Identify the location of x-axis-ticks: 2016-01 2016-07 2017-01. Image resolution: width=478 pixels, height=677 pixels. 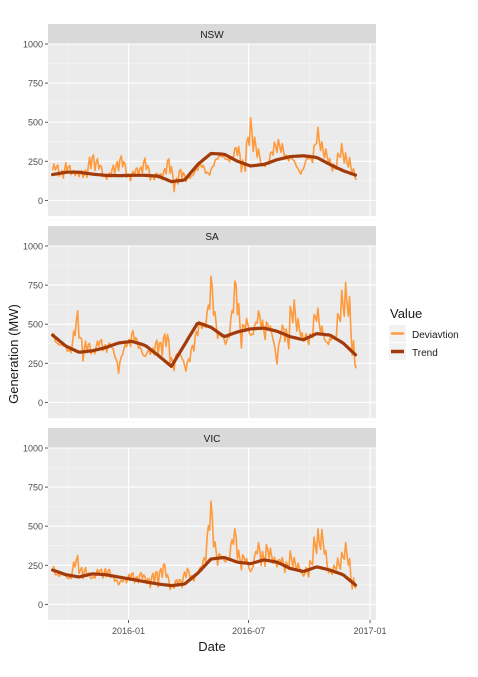
(249, 628).